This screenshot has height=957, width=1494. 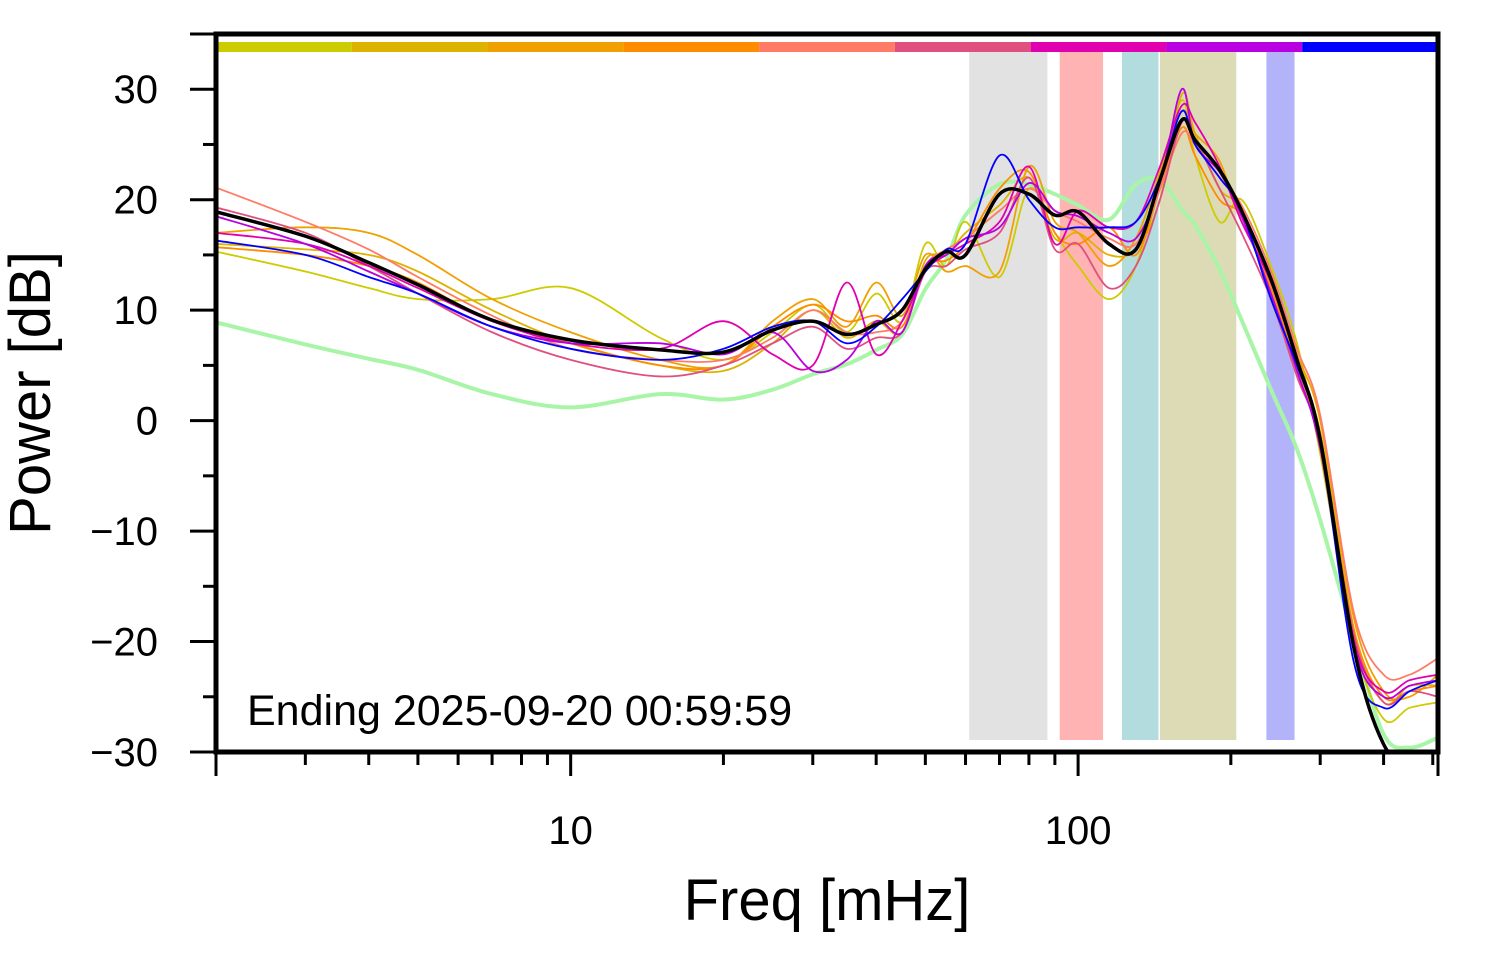 What do you see at coordinates (1078, 831) in the screenshot?
I see `x-tick-label: 100` at bounding box center [1078, 831].